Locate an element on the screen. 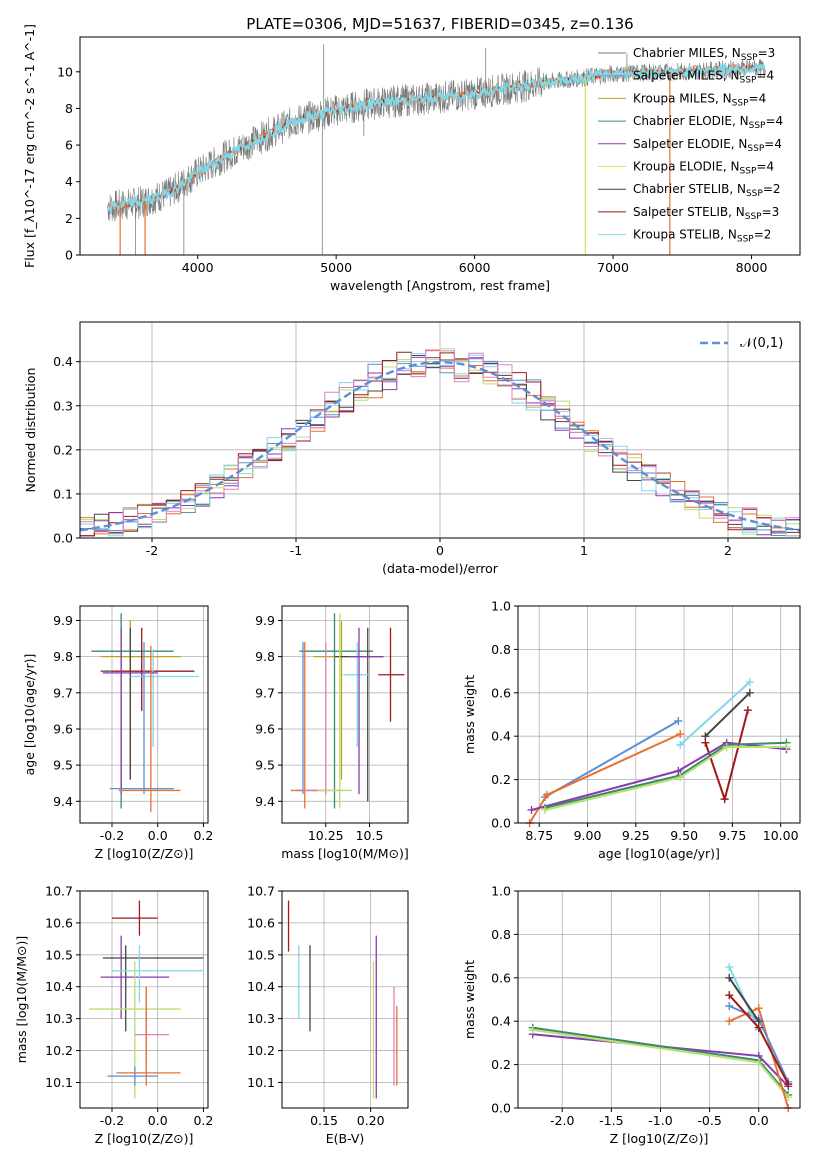  x-axis-label: wavelength [Angstrom, rest frame] is located at coordinates (440, 285).